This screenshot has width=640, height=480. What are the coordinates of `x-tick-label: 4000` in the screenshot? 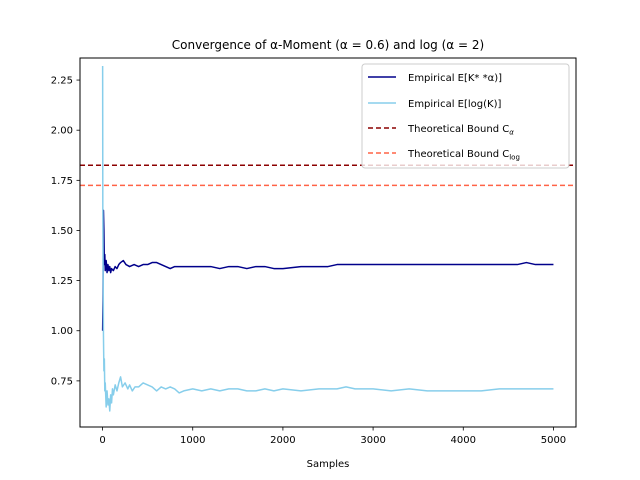 It's located at (463, 440).